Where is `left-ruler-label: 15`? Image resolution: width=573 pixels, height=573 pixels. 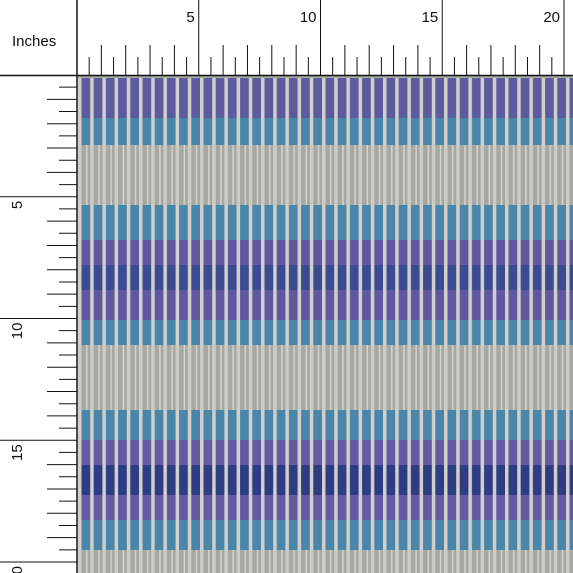 left-ruler-label: 15 is located at coordinates (17, 452).